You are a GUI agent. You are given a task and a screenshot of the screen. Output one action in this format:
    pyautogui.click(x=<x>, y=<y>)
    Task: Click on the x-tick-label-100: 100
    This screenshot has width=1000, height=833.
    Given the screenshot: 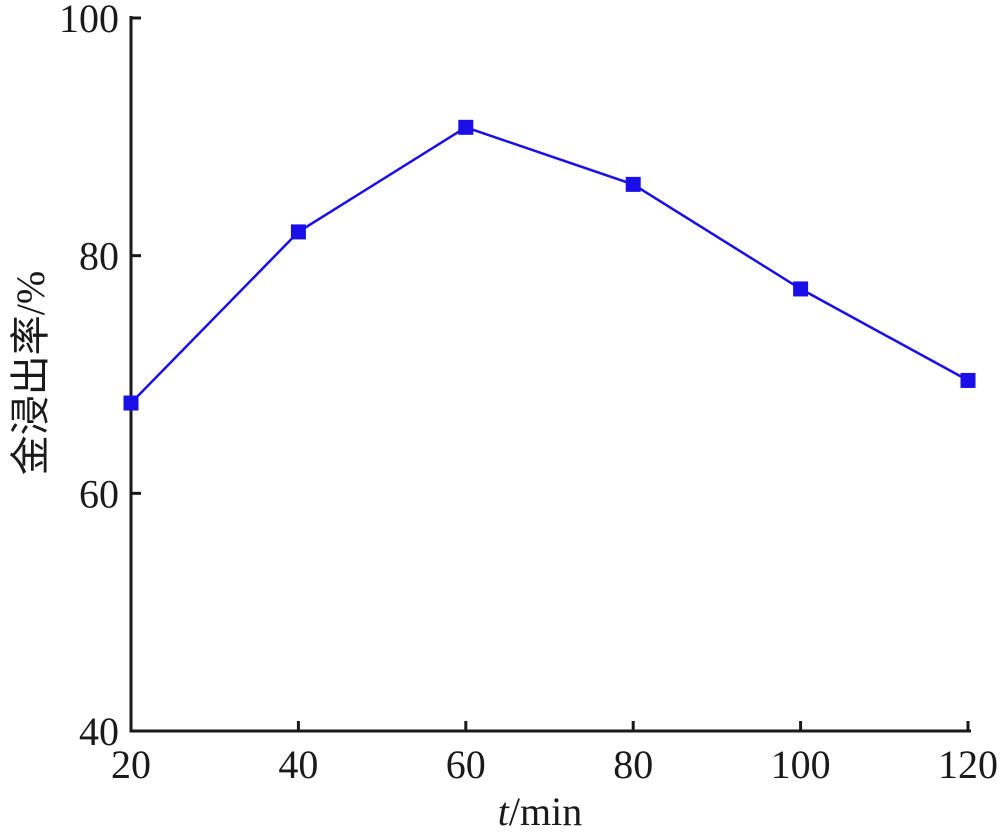 What is the action you would take?
    pyautogui.click(x=801, y=764)
    